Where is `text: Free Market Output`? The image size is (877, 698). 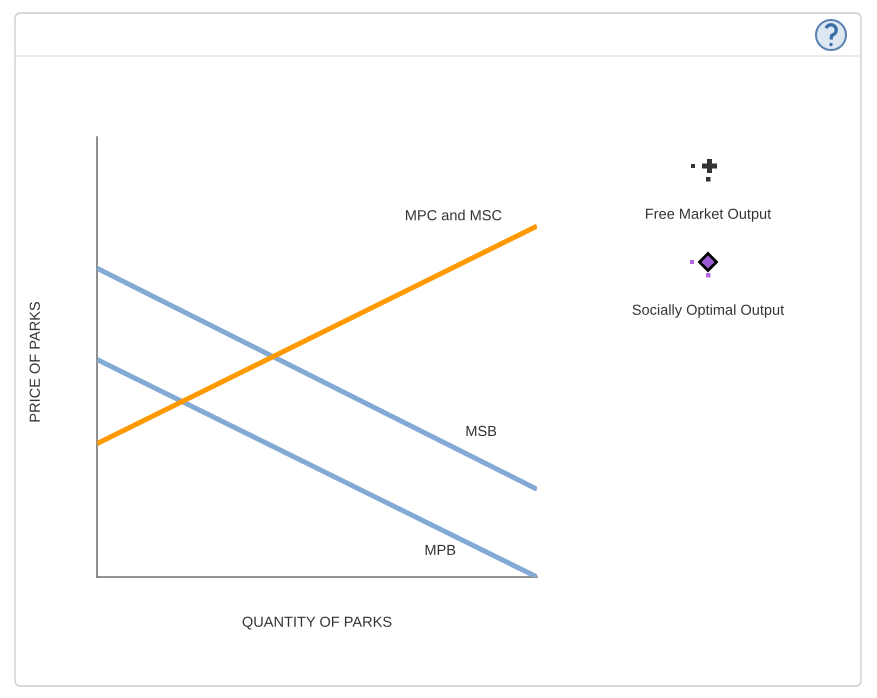 text: Free Market Output is located at coordinates (709, 215).